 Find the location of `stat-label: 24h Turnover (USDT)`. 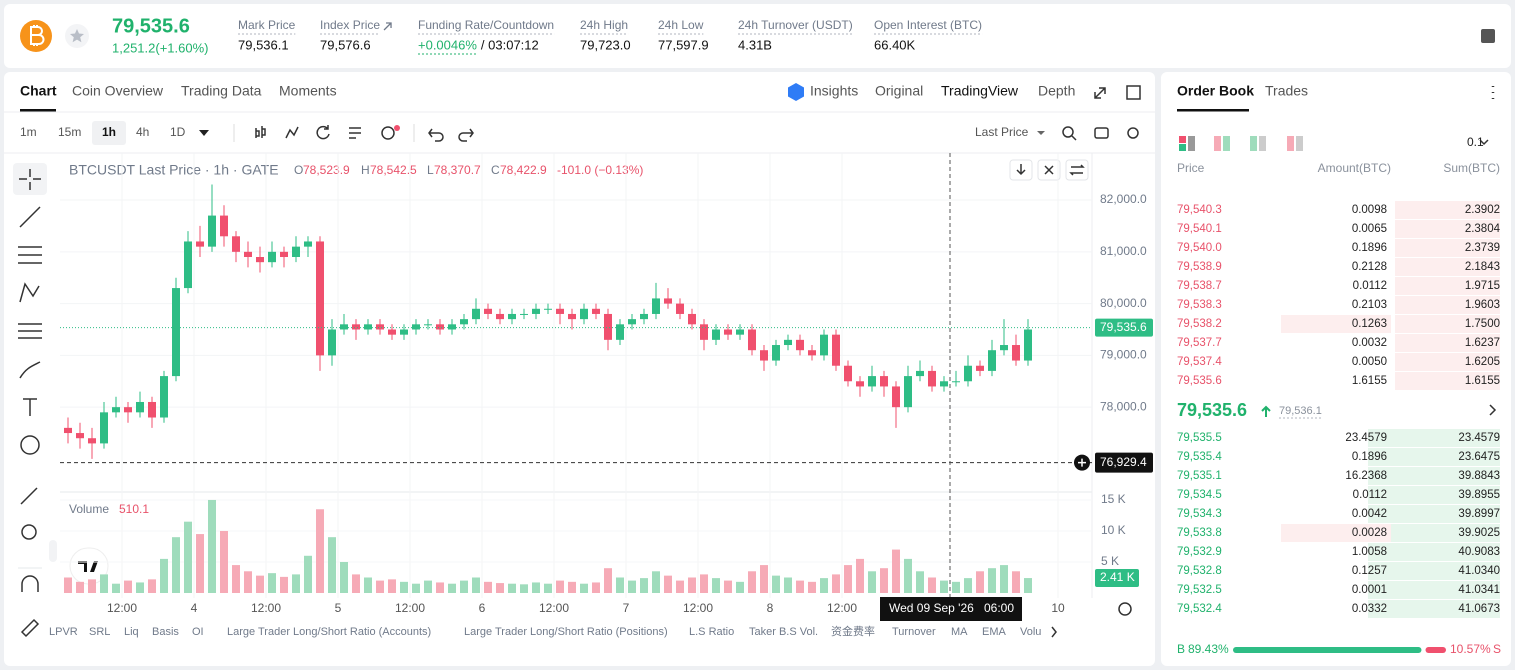

stat-label: 24h Turnover (USDT) is located at coordinates (795, 25).